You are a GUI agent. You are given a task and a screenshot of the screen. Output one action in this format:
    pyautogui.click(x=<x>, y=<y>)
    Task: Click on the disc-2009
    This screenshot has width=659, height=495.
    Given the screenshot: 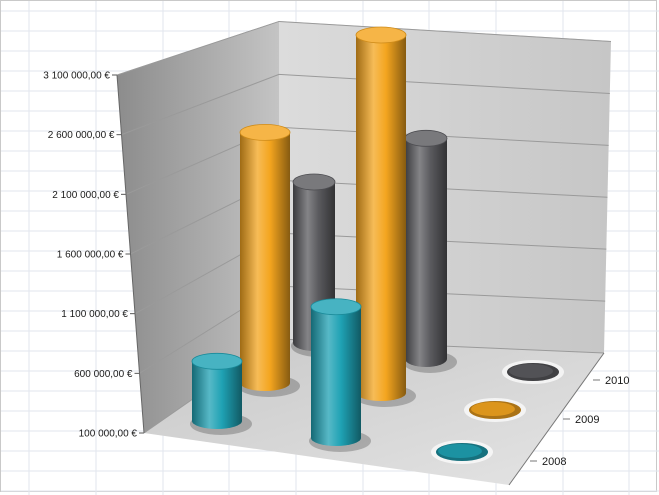 What is the action you would take?
    pyautogui.click(x=495, y=410)
    